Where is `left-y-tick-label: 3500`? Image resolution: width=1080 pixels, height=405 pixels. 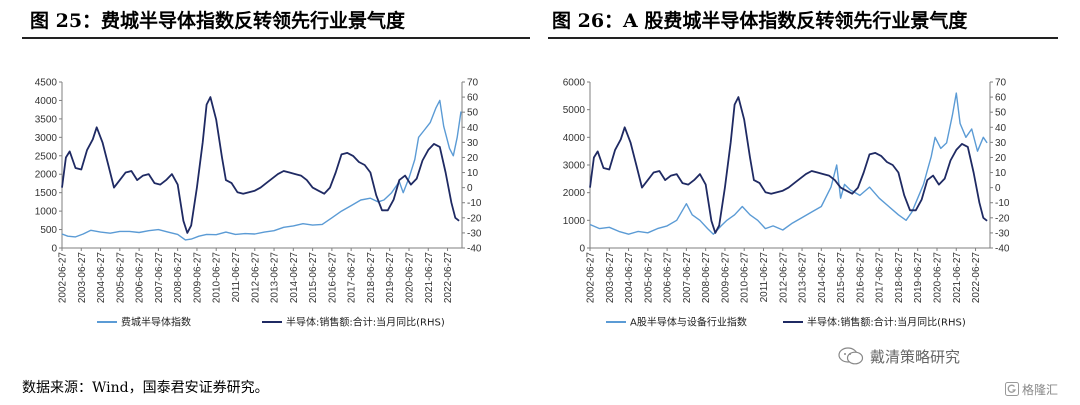
left-y-tick-label: 3500 is located at coordinates (46, 119).